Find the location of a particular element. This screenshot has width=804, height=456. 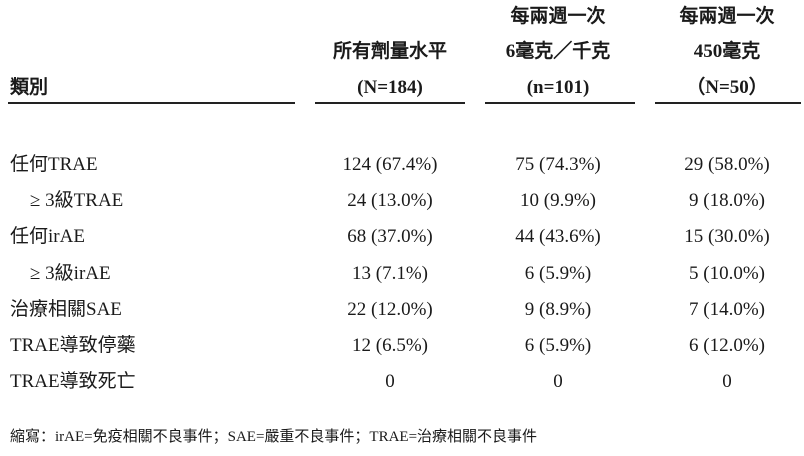

header-category: 類別 is located at coordinates (29, 87).